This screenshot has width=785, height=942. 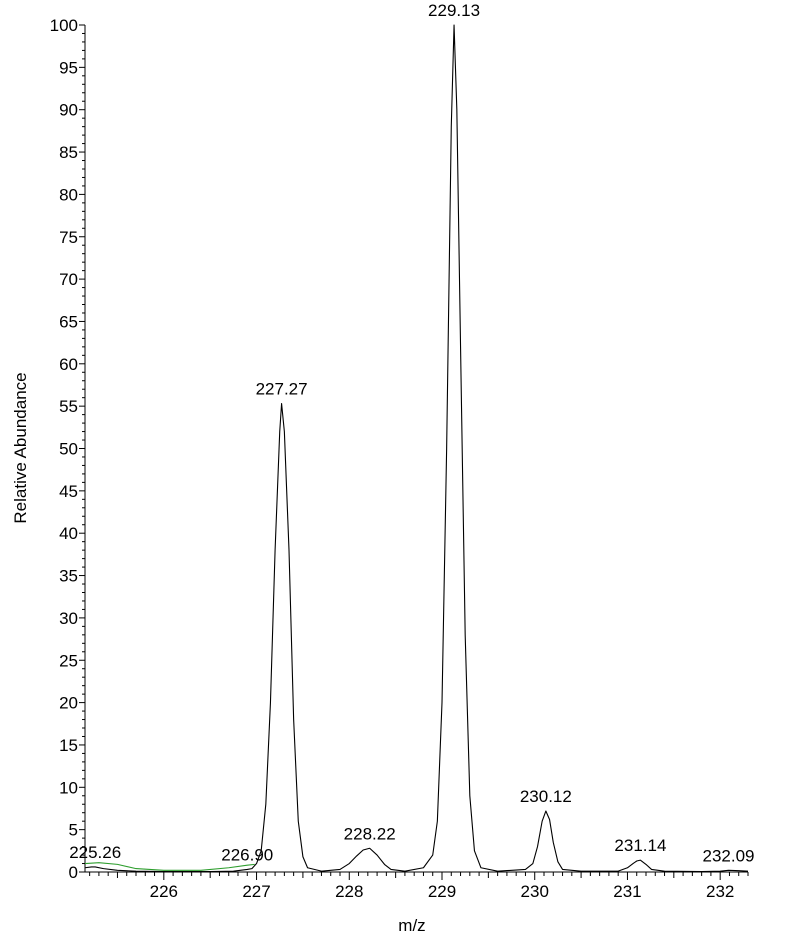 I want to click on y-tick-label: 25, so click(x=68, y=660).